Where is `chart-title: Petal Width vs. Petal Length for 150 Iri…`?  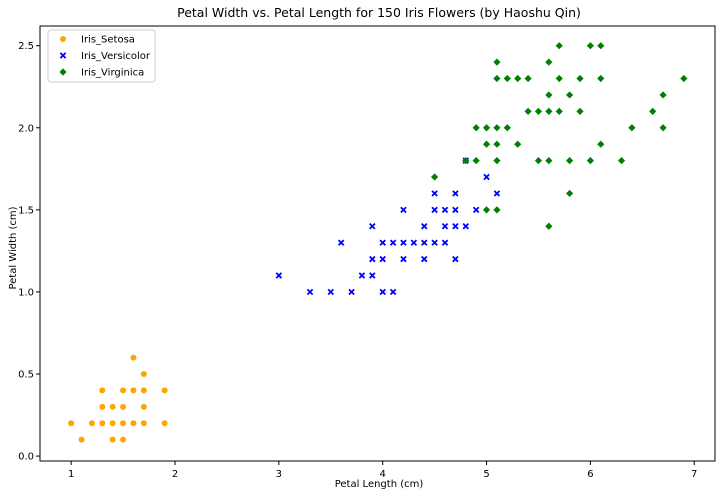
chart-title: Petal Width vs. Petal Length for 150 Iri… is located at coordinates (379, 12).